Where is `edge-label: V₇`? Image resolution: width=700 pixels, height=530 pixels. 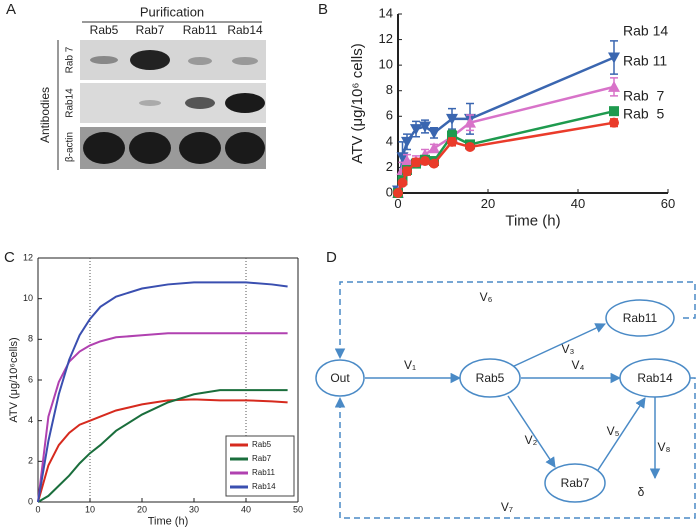
edge-label: V₇ is located at coordinates (507, 507).